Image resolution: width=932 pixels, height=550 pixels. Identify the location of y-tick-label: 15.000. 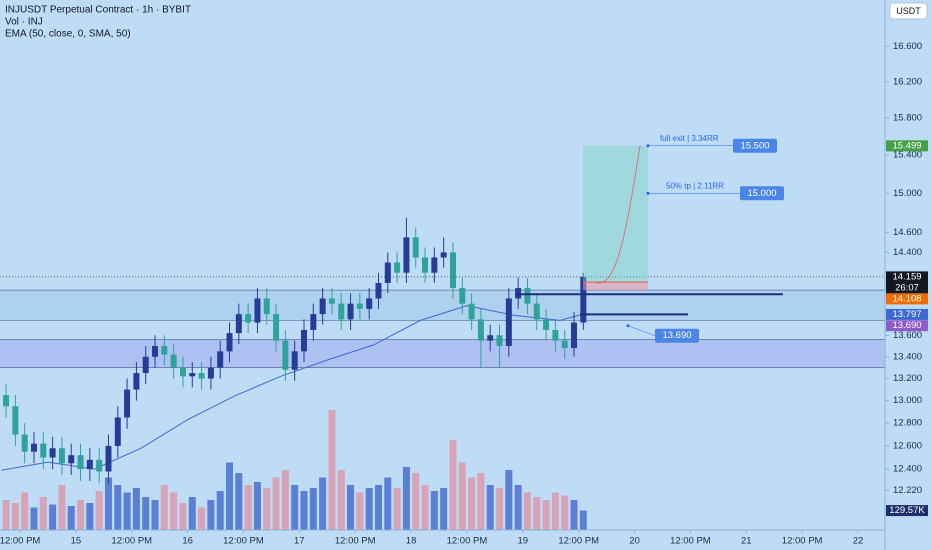
(907, 193).